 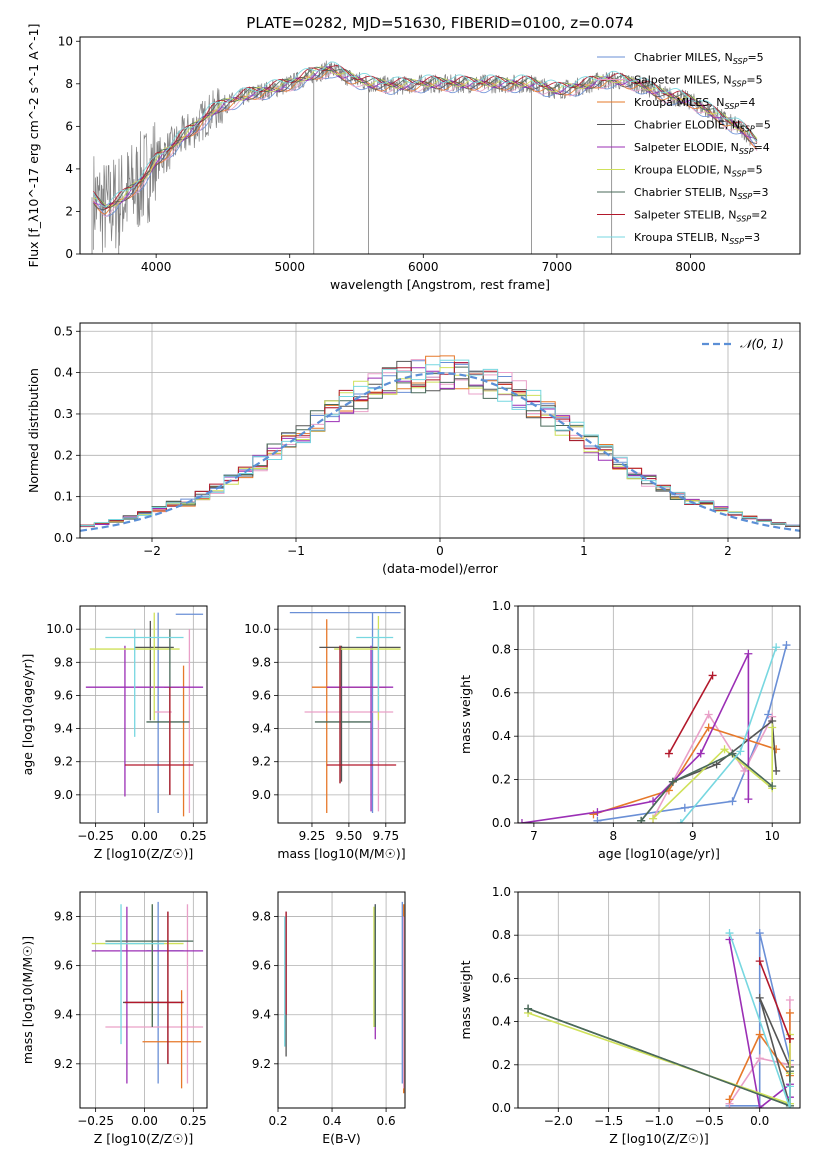 I want to click on x-tick-label: −0.25, so click(x=95, y=836).